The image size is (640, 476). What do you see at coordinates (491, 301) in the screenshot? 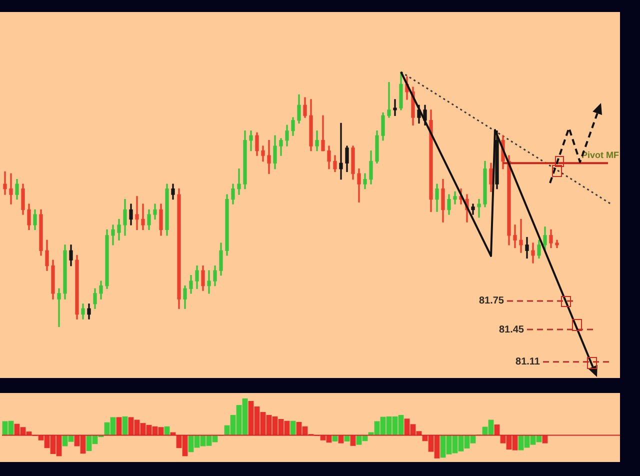
I see `ref-line-label: 81.75` at bounding box center [491, 301].